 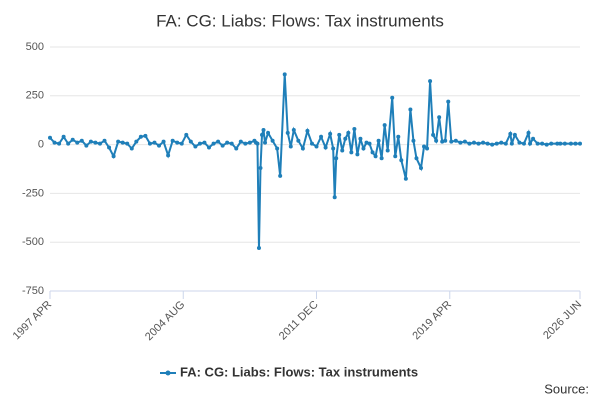 What do you see at coordinates (432, 321) in the screenshot?
I see `x-tick-label: 2019 APR` at bounding box center [432, 321].